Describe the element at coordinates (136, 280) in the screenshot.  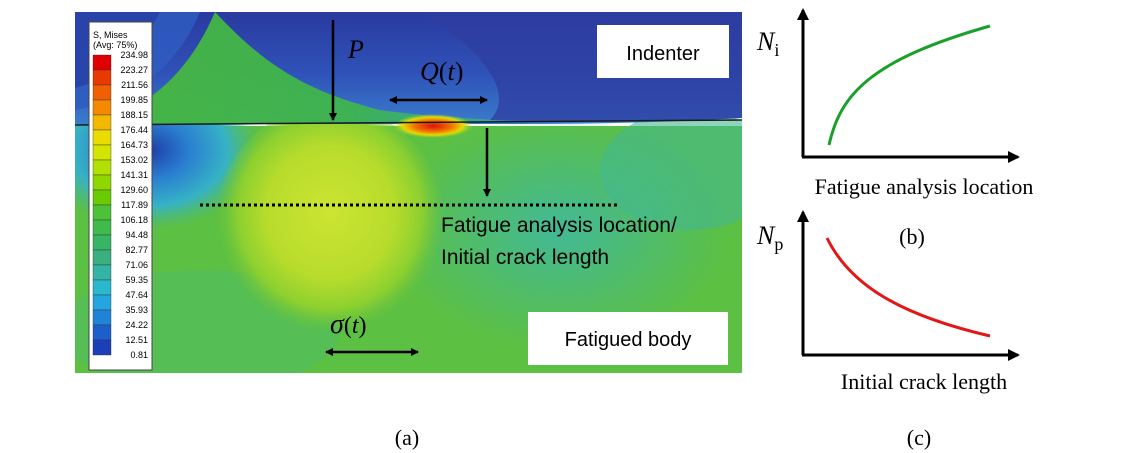
I see `legend-value: 59.35` at that location.